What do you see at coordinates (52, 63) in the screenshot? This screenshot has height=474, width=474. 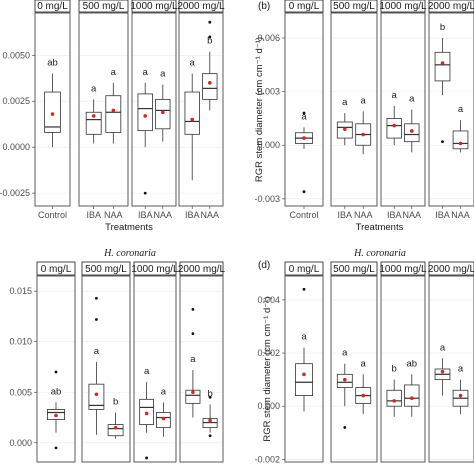 I see `significance-letter: ab` at bounding box center [52, 63].